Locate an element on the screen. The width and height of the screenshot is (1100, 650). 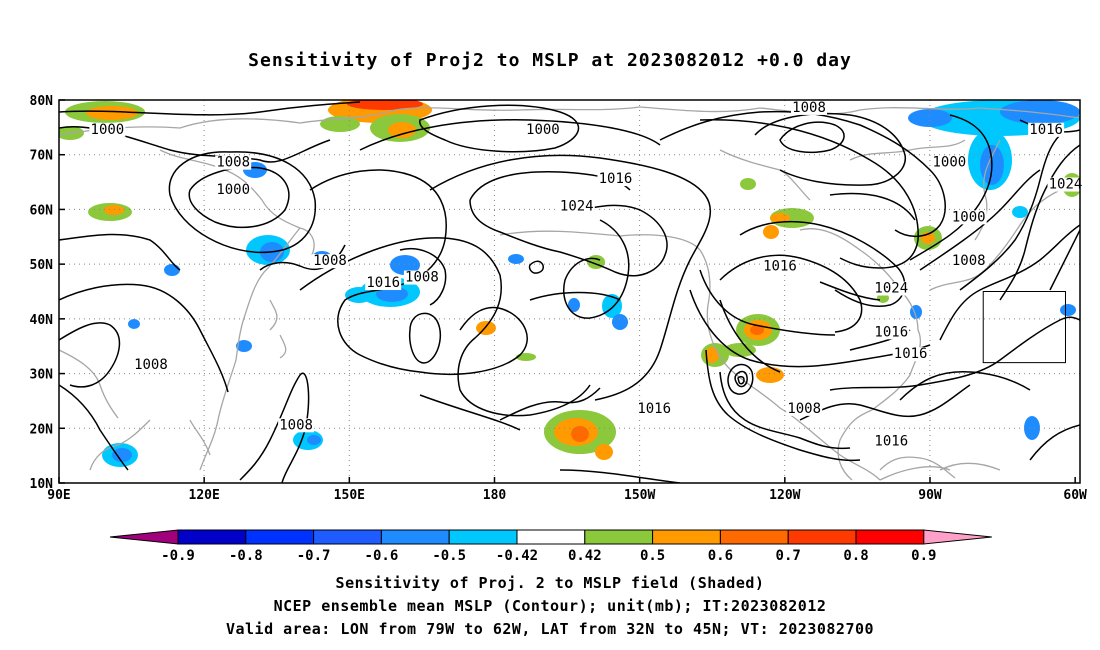
valid-area-box is located at coordinates (1024, 327).